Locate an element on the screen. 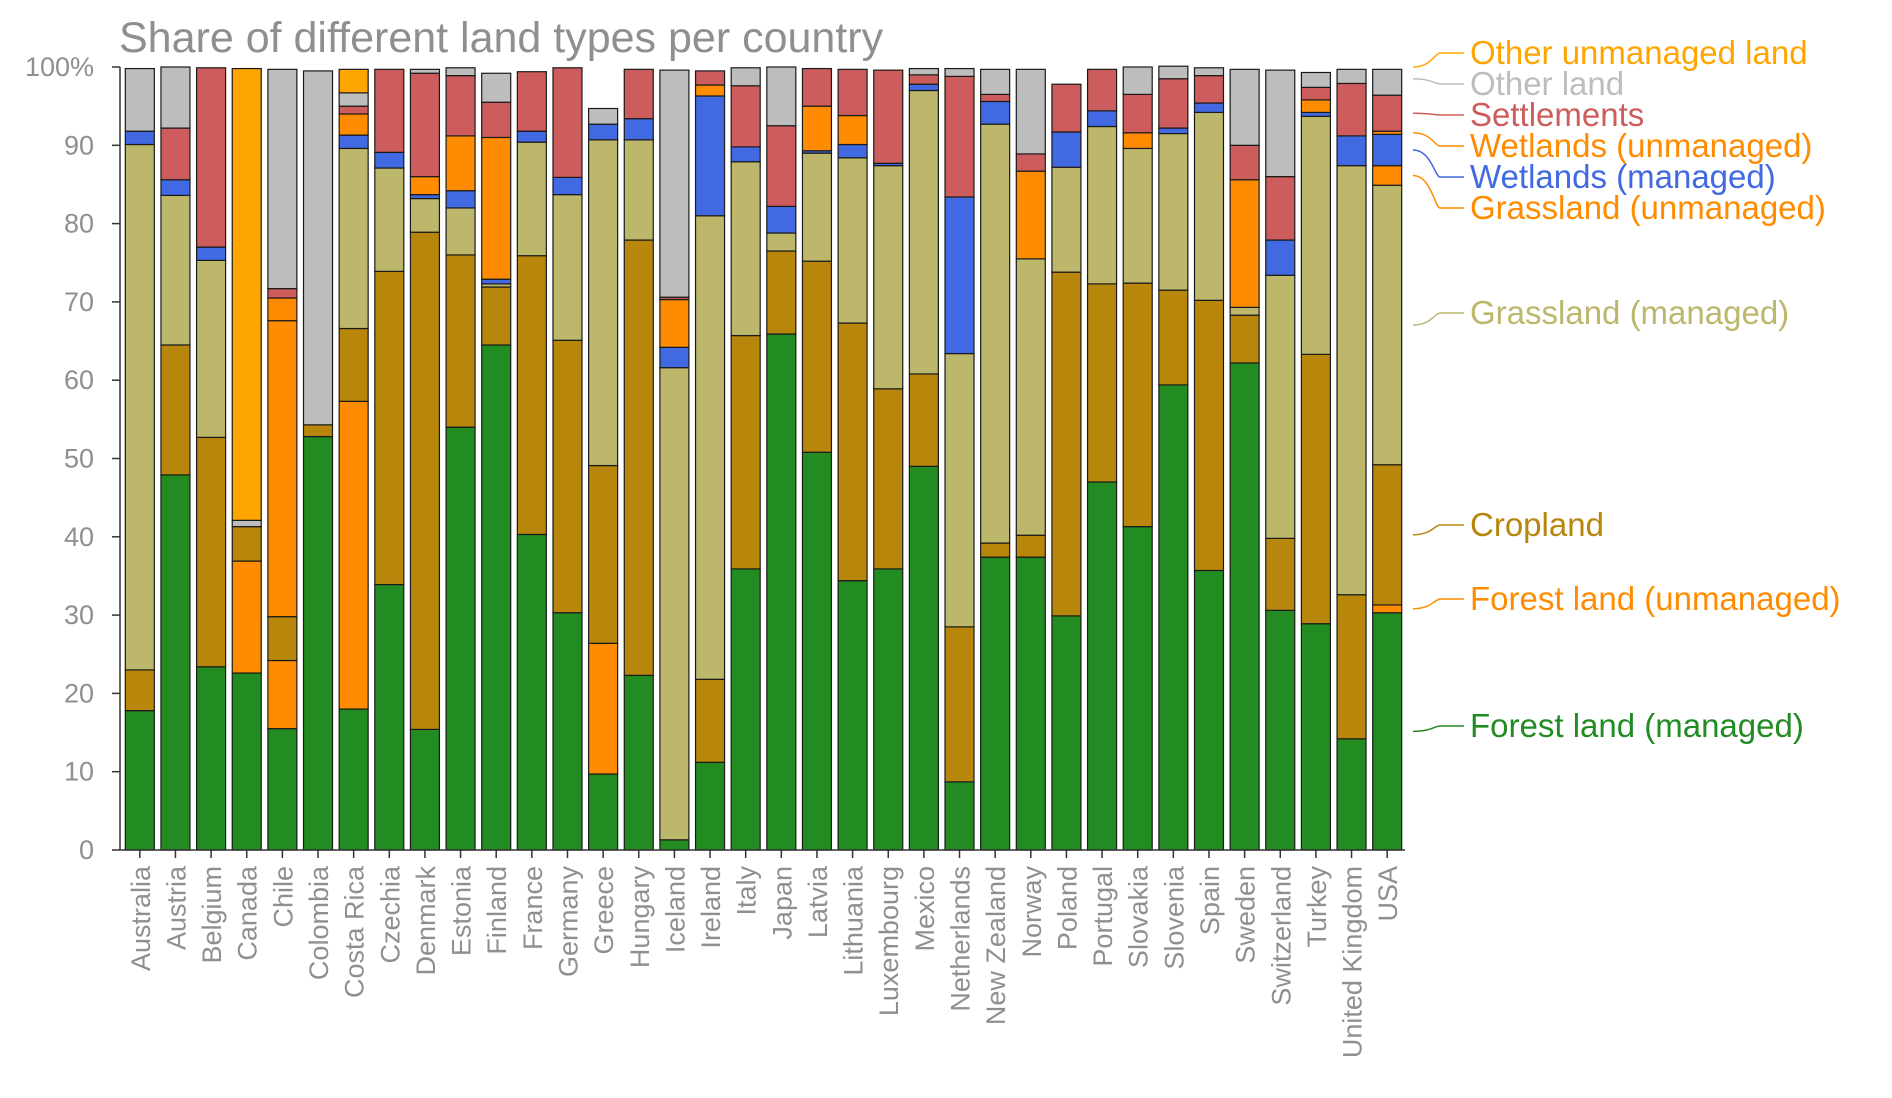 This screenshot has width=1892, height=1098. x-tick-label: Portugal is located at coordinates (1103, 916).